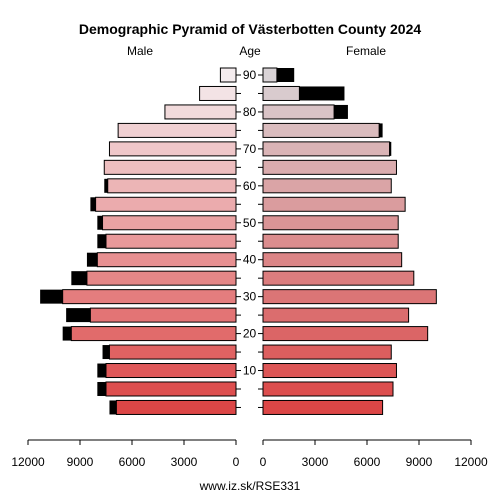  Describe the element at coordinates (366, 51) in the screenshot. I see `female-label: Female` at that location.